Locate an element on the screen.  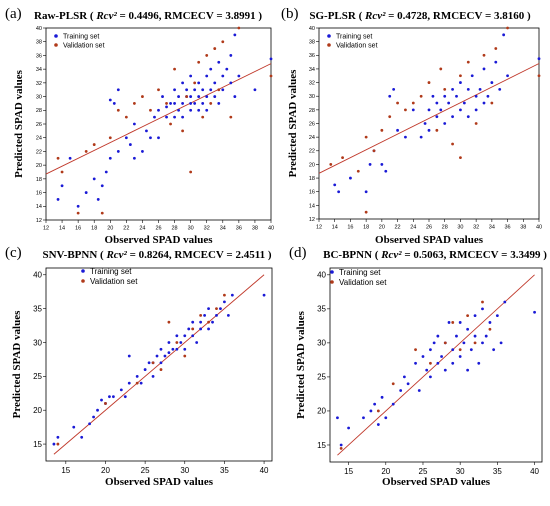
x-tick-label: 36 is located at coordinates (239, 229).